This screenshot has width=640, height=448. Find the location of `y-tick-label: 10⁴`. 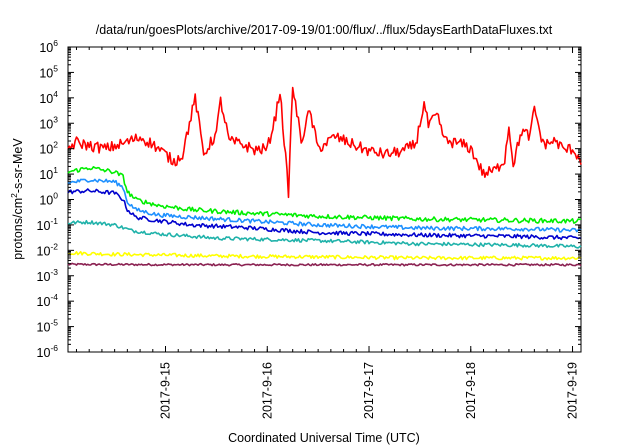

y-tick-label: 10⁴ is located at coordinates (48, 97).